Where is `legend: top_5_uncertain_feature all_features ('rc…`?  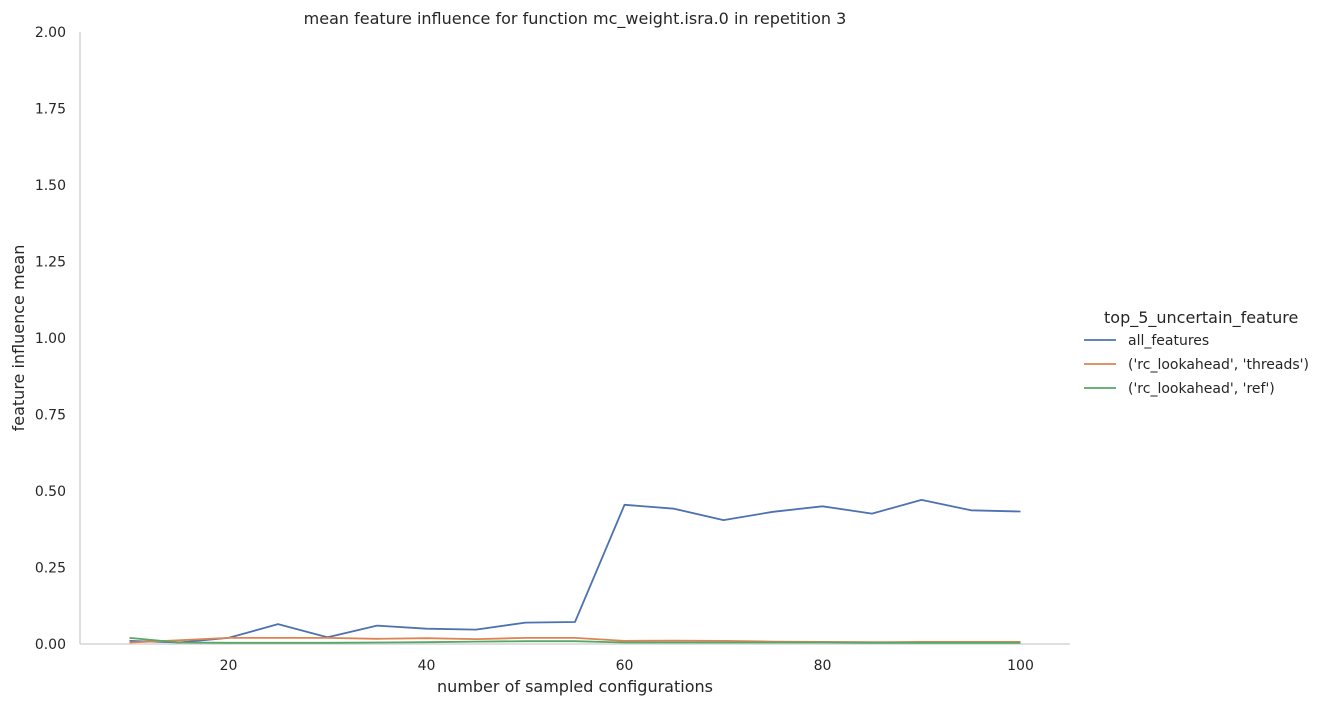
legend: top_5_uncertain_feature all_features ('rc… is located at coordinates (1196, 352).